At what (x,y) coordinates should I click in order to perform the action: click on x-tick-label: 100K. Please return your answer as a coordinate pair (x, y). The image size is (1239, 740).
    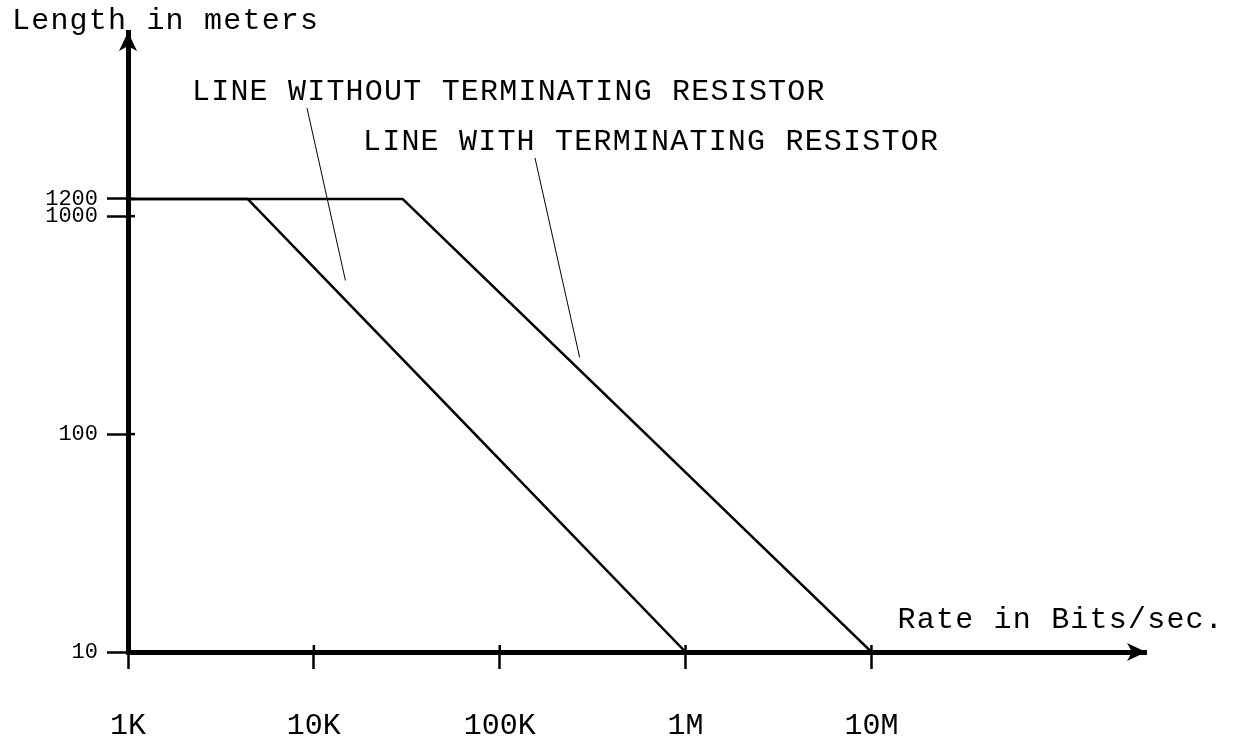
    Looking at the image, I should click on (499, 724).